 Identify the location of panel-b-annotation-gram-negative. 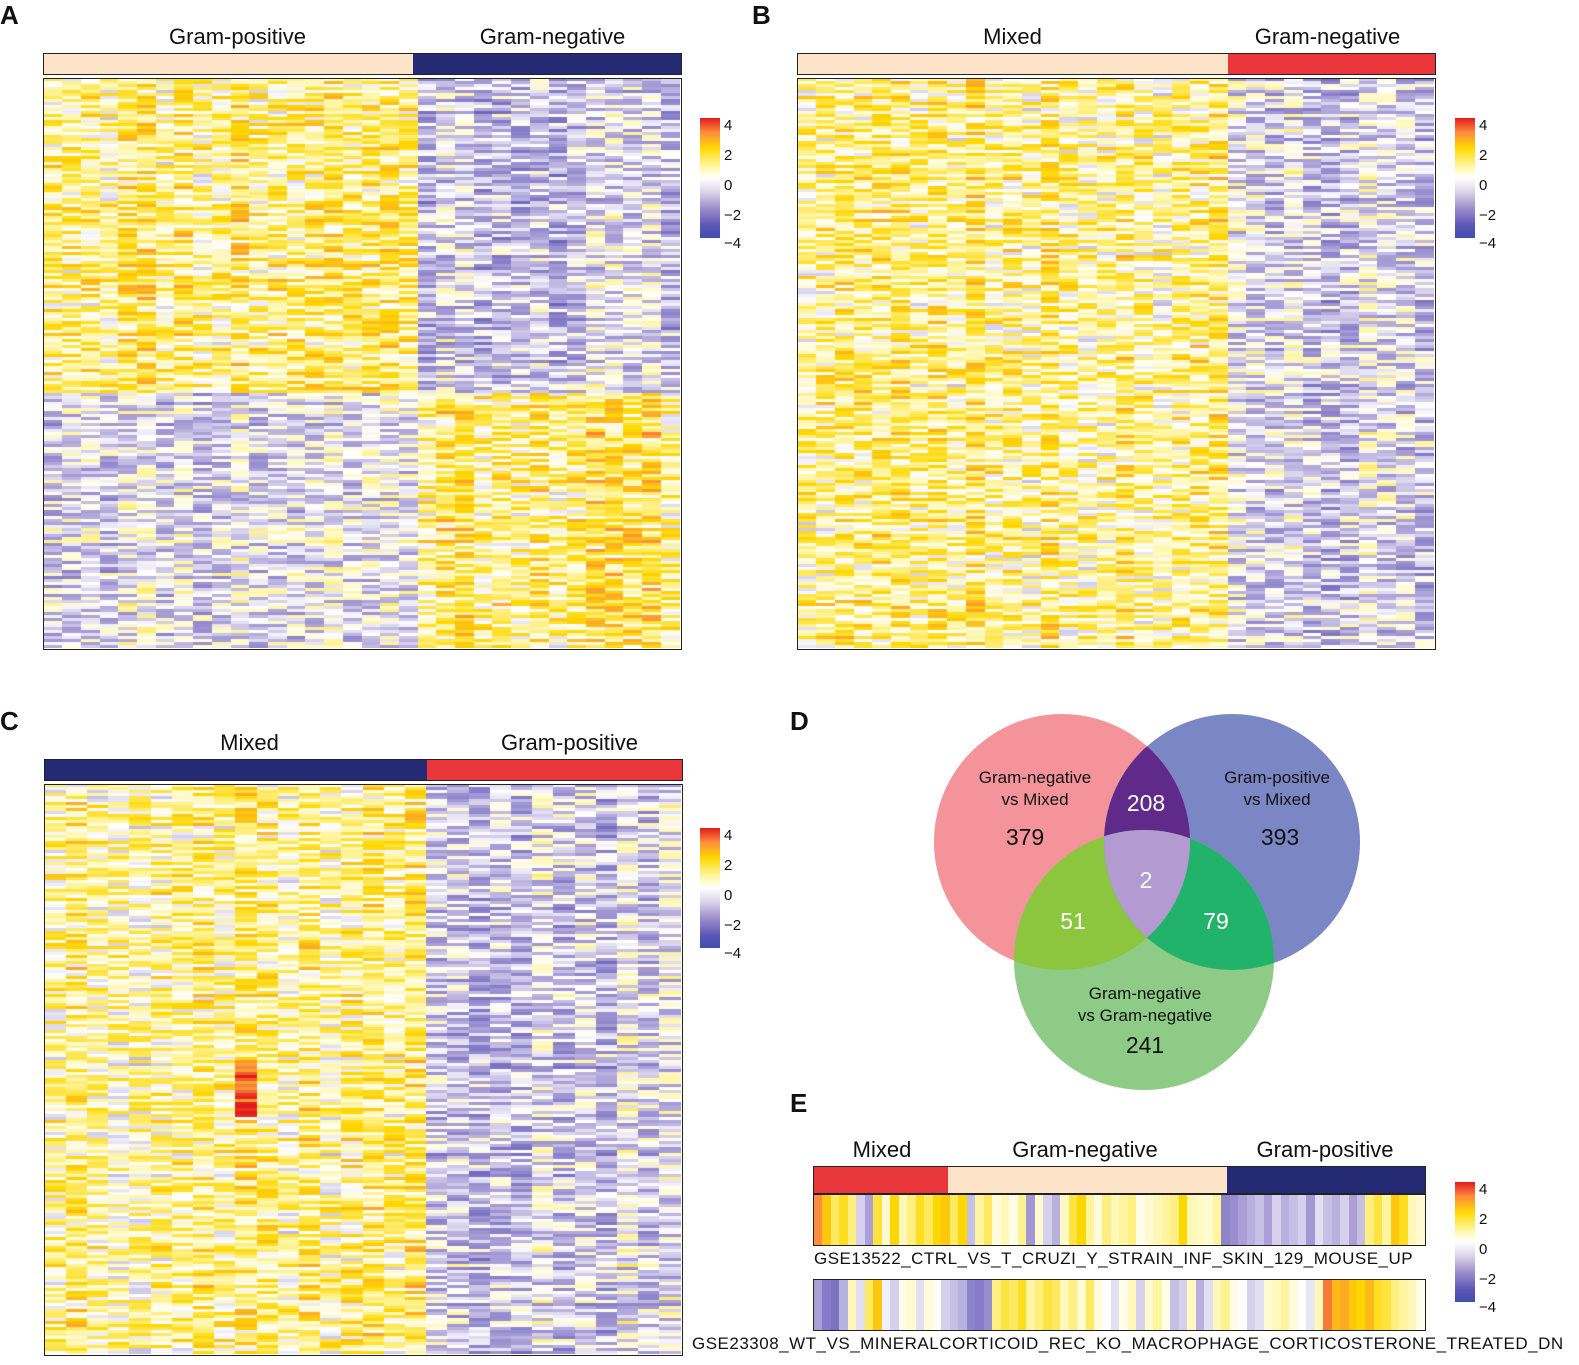
(1331, 64).